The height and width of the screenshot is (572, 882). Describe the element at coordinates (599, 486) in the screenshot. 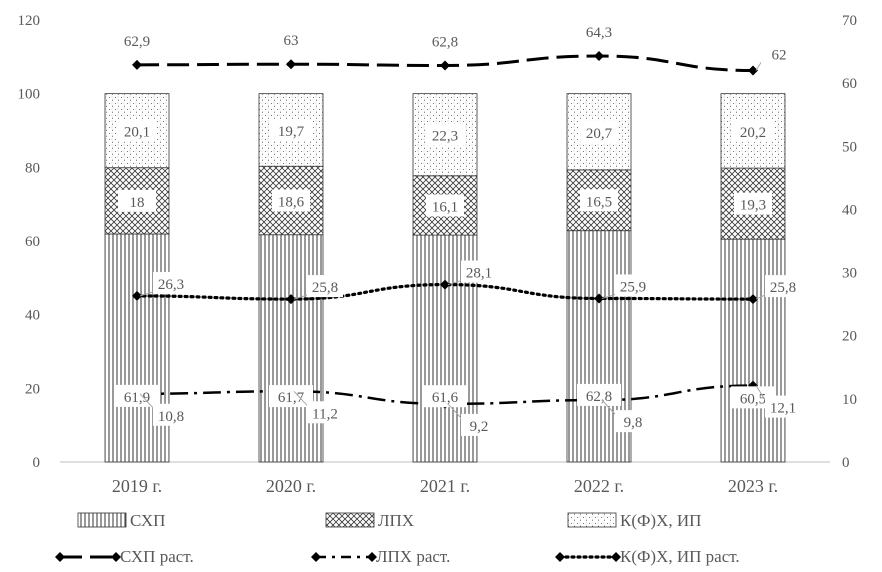

I see `x-tick-label: 2022 г.` at that location.